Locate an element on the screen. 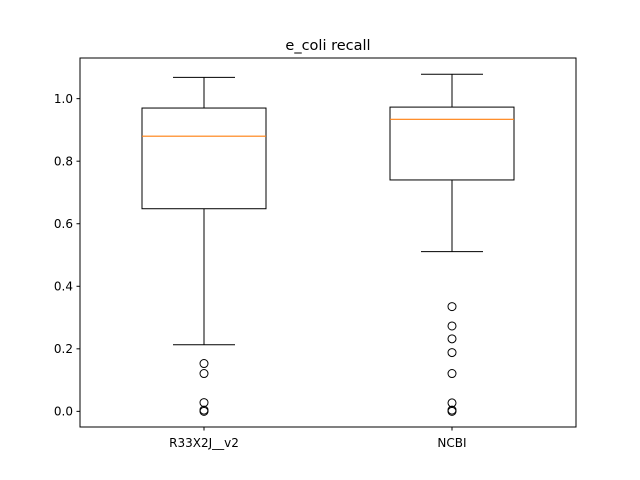 The height and width of the screenshot is (480, 640). x-axis: R33X2J__v2 NCBI is located at coordinates (318, 438).